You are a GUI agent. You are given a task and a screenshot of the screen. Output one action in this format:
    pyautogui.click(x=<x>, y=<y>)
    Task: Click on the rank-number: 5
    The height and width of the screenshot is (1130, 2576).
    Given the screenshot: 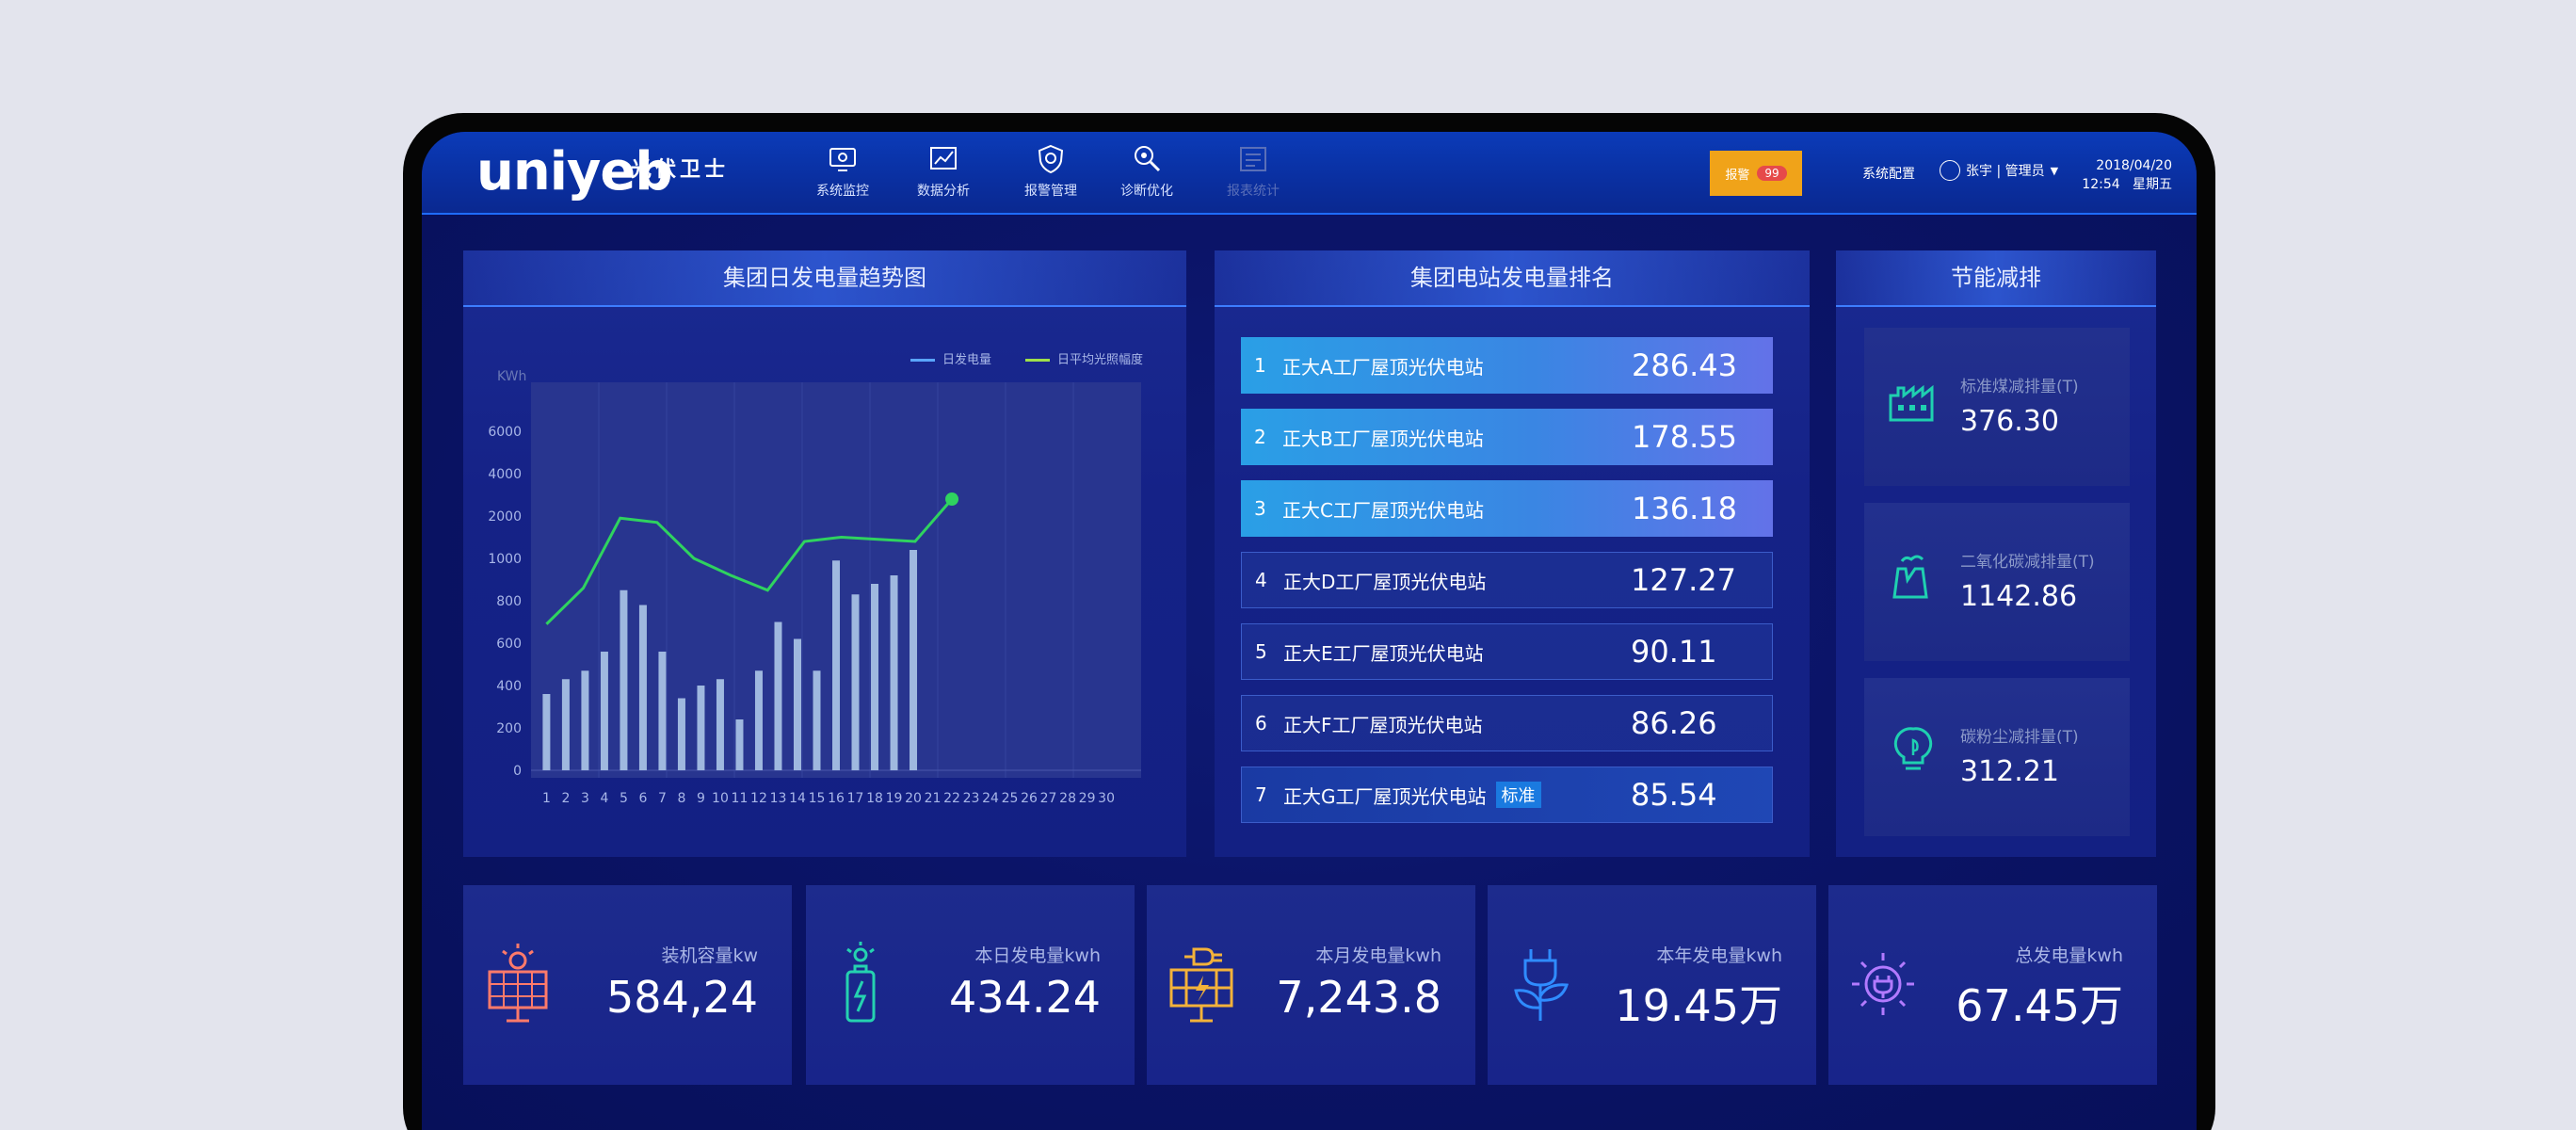 What is the action you would take?
    pyautogui.click(x=1261, y=652)
    